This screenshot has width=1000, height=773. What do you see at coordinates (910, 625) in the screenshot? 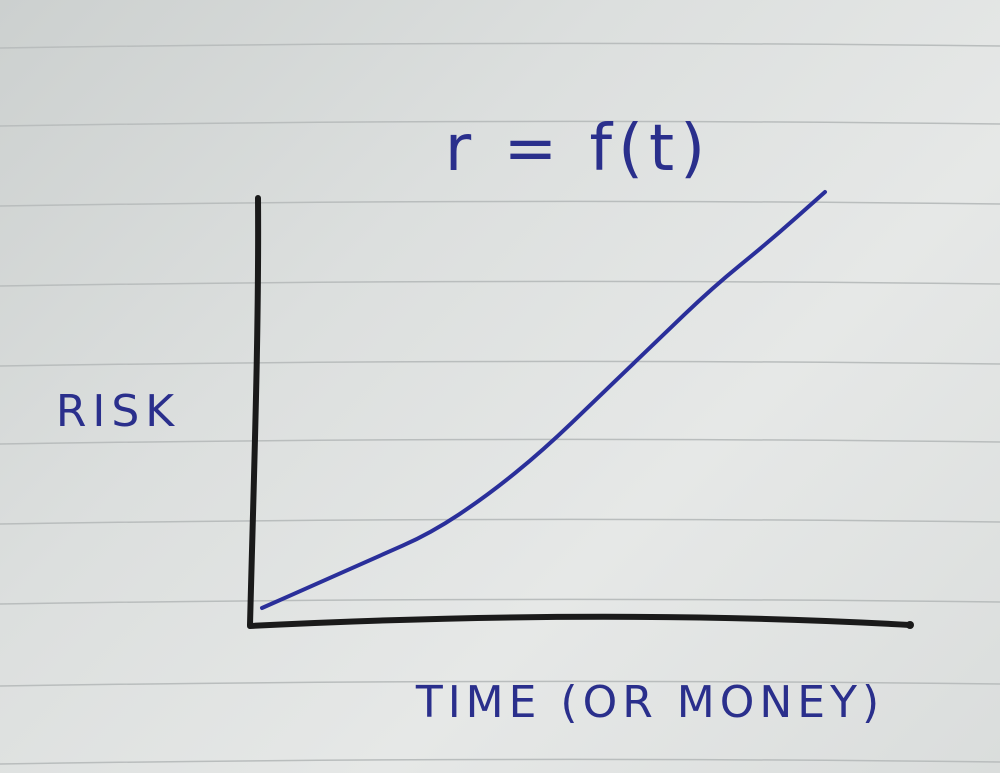
I see `x-axis-end-dot` at bounding box center [910, 625].